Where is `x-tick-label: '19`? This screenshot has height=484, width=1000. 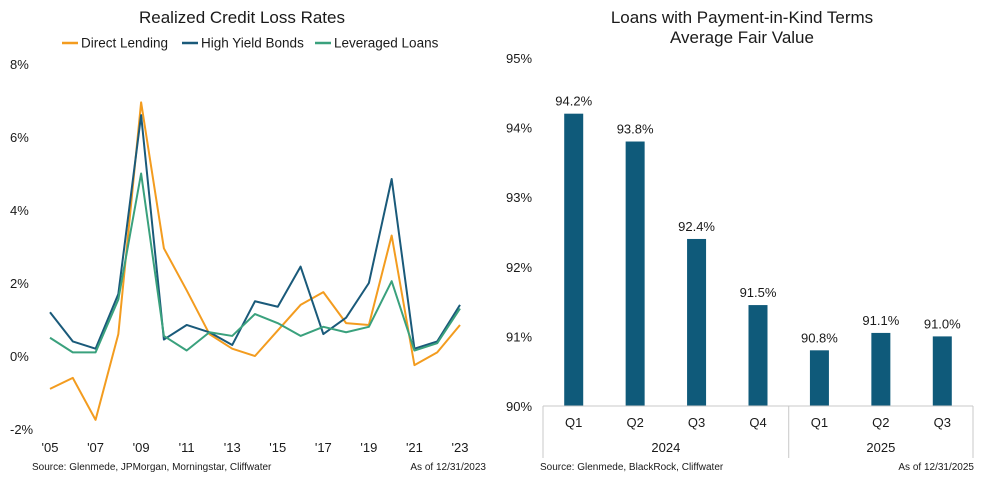 x-tick-label: '19 is located at coordinates (368, 447).